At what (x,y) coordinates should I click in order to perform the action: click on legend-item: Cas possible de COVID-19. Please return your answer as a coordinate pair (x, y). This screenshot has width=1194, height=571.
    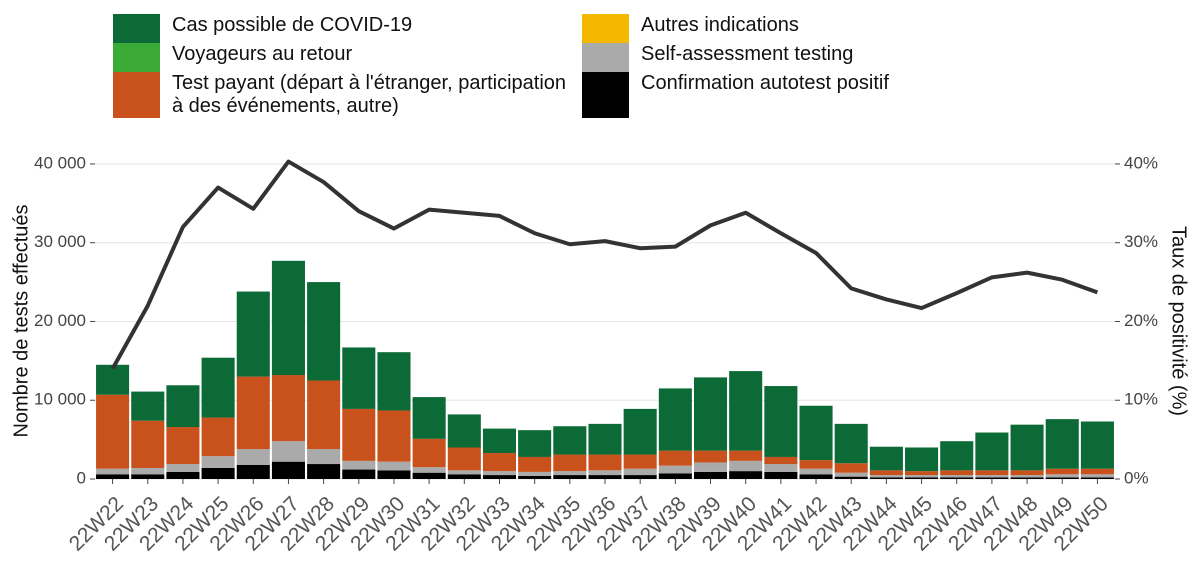
    Looking at the image, I should click on (348, 28).